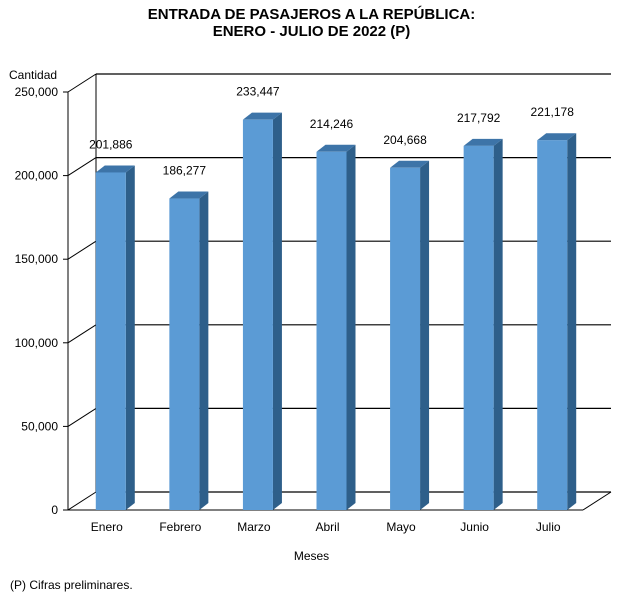 This screenshot has height=595, width=623. I want to click on y-tick-label: 250,000, so click(37, 92).